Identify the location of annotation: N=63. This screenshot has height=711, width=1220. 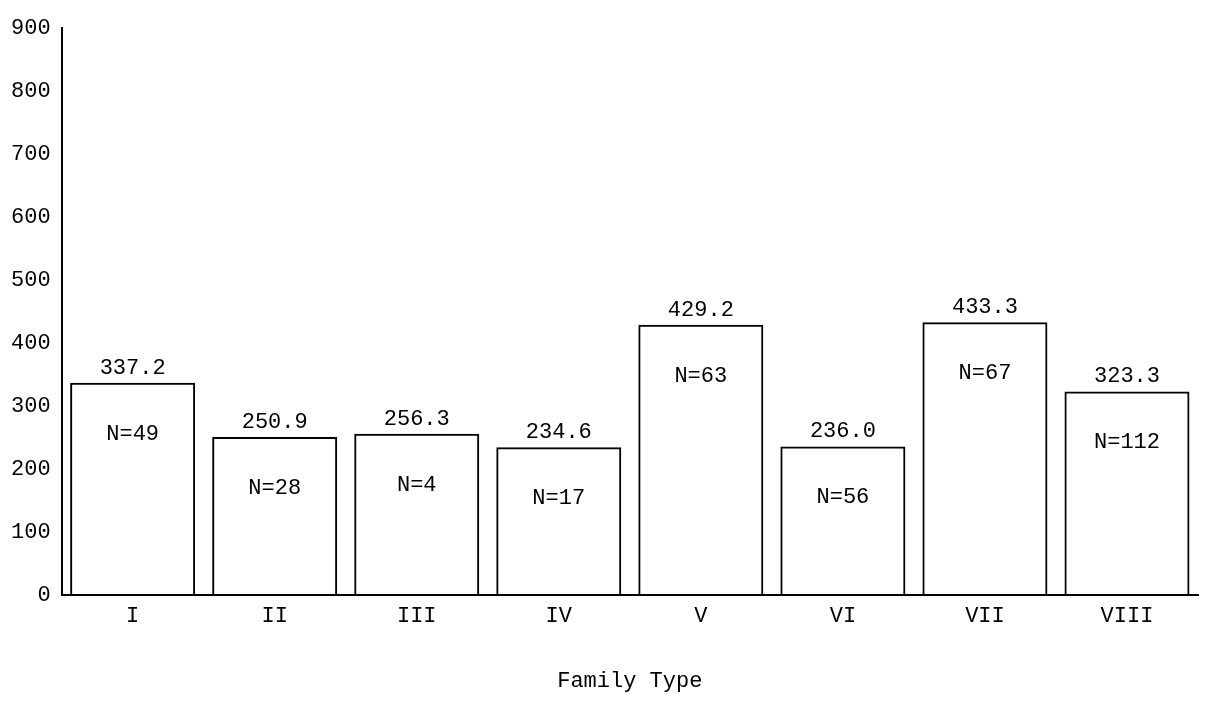
(701, 376).